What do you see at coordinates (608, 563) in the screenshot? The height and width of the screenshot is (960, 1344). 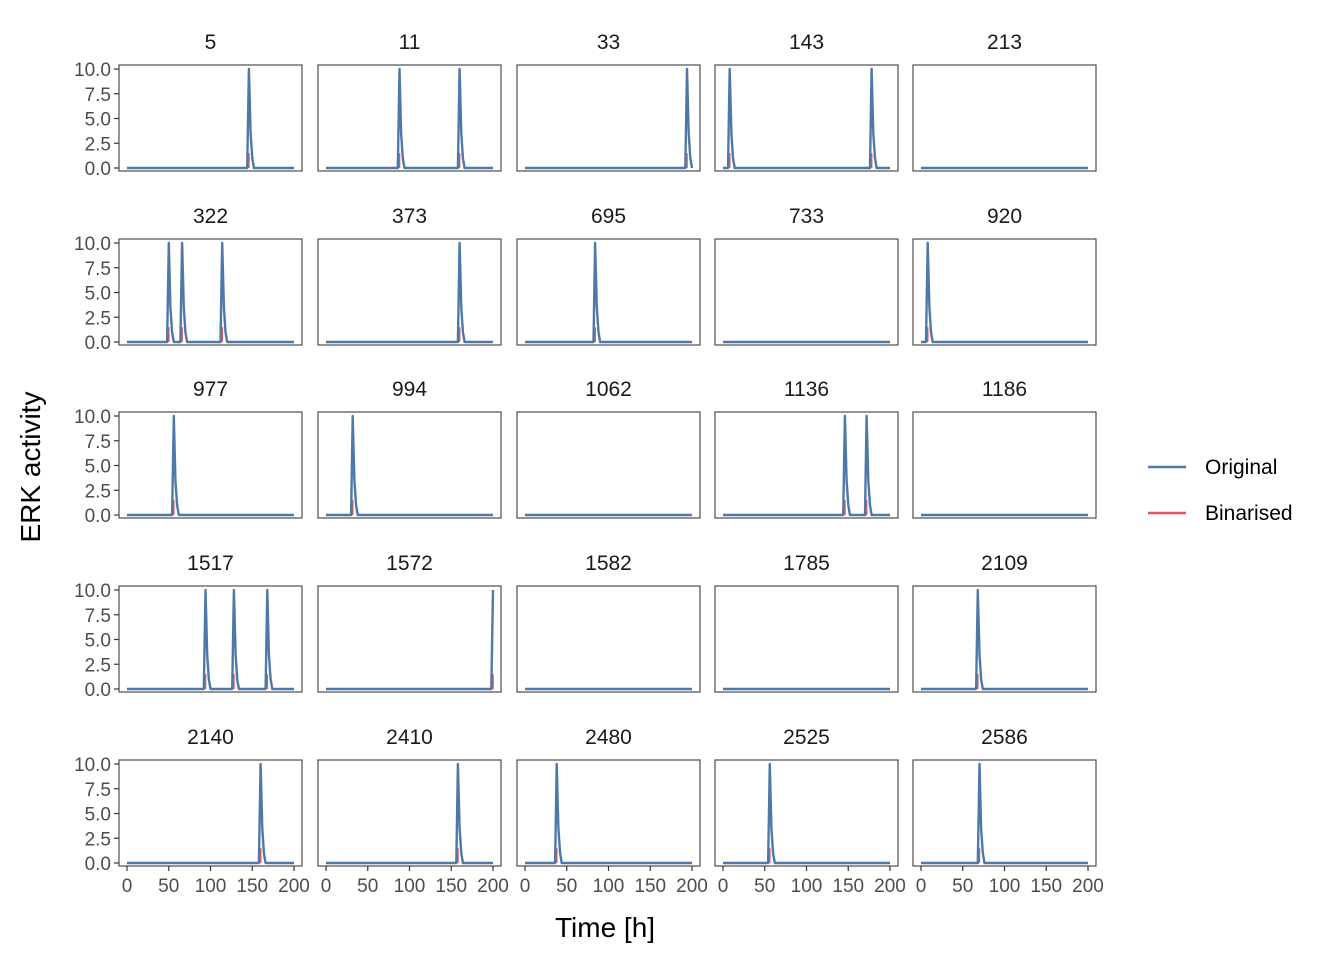 I see `panel-title: 1582` at bounding box center [608, 563].